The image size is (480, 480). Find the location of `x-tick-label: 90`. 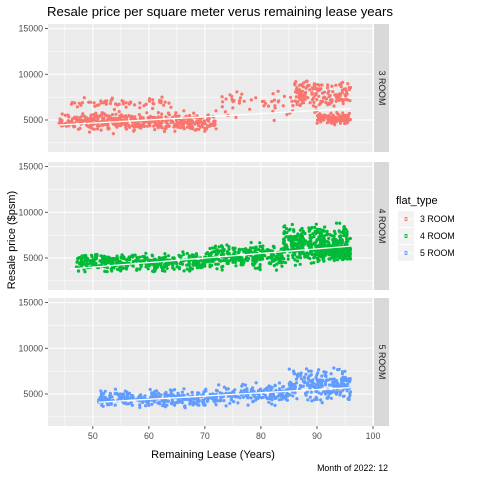

x-tick-label: 90 is located at coordinates (317, 436).